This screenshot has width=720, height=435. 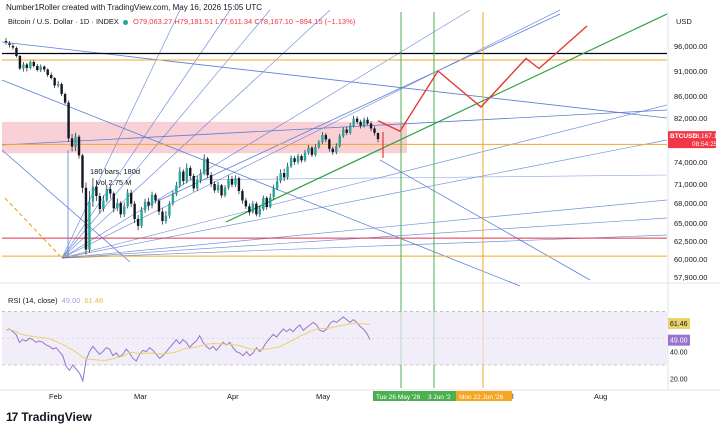 I want to click on close-value: C78,167.10, so click(x=274, y=21).